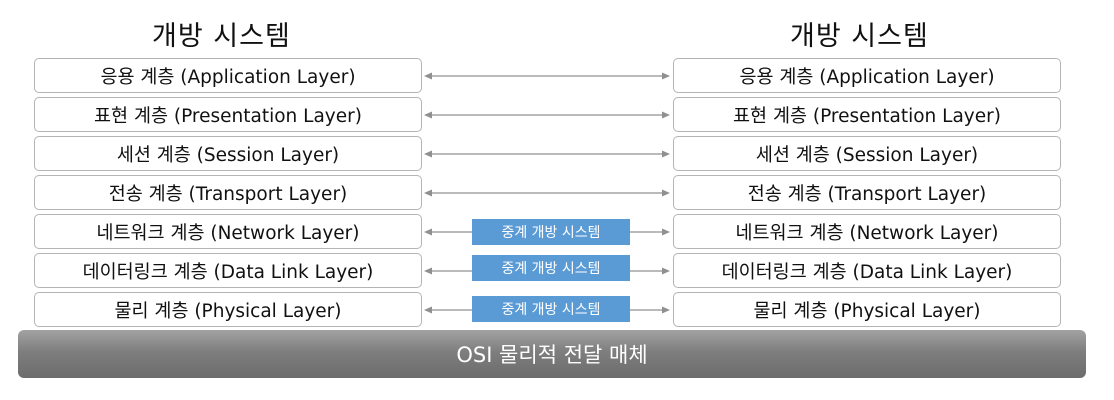 Image resolution: width=1114 pixels, height=400 pixels. Describe the element at coordinates (552, 354) in the screenshot. I see `physical-medium-bar: OSI 물리적 전달 매체` at that location.